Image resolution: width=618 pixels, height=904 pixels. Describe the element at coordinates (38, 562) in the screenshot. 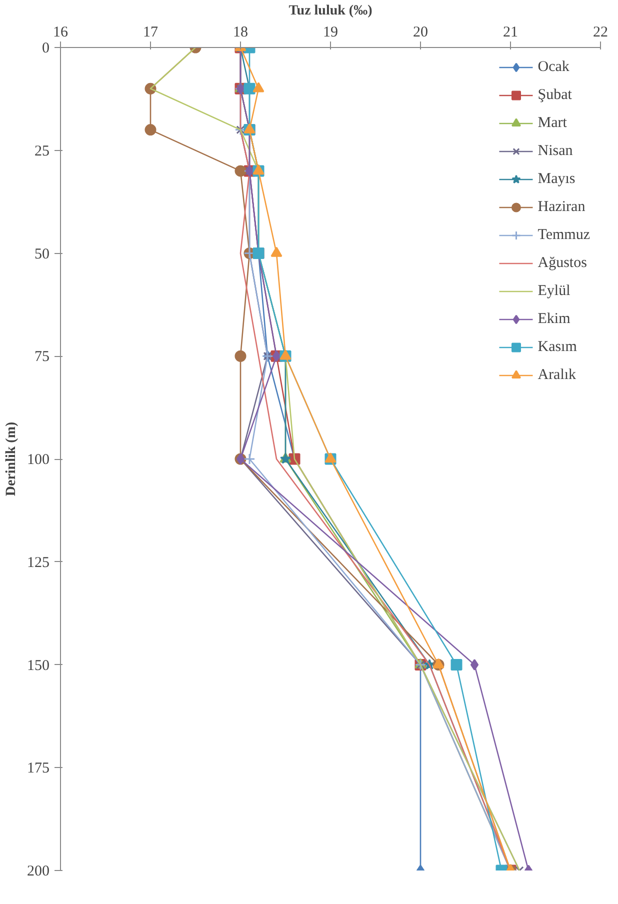

I see `y-tick-label: 125` at that location.